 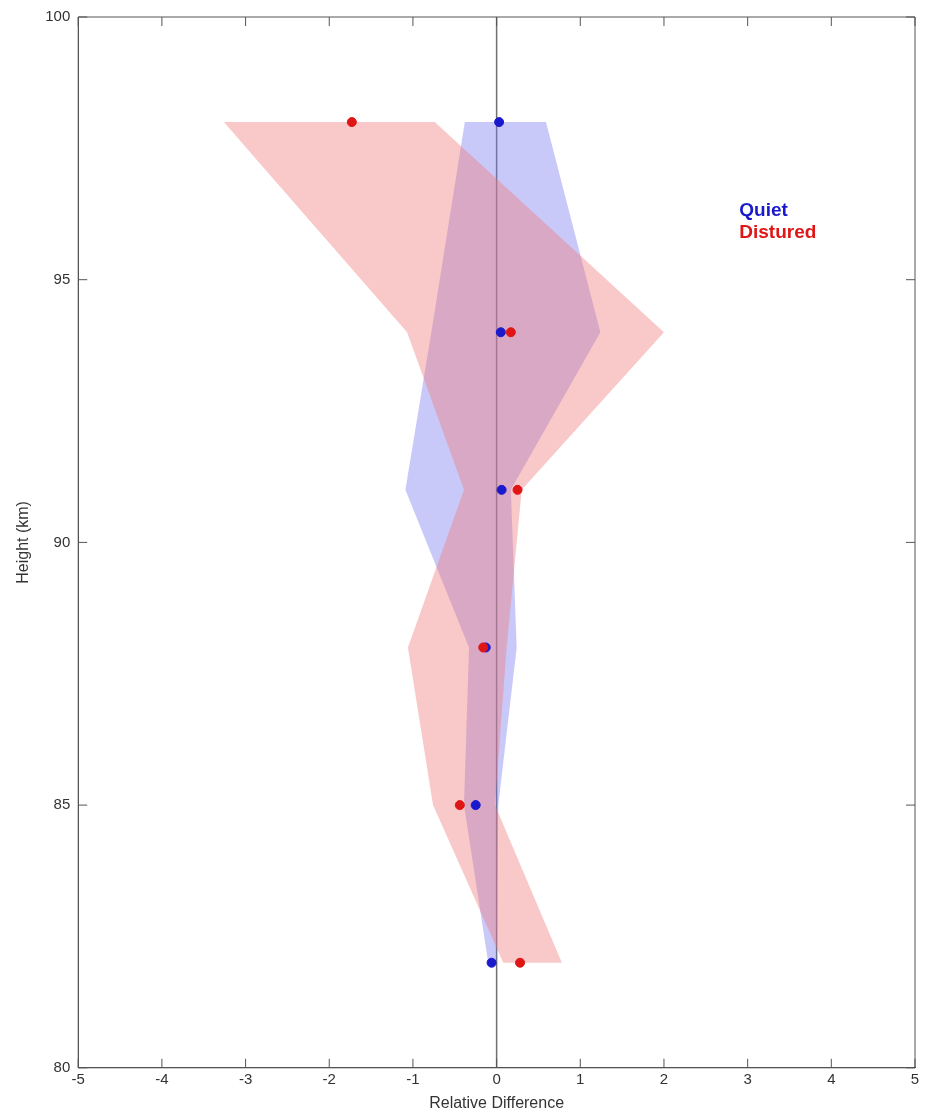 What do you see at coordinates (23, 542) in the screenshot?
I see `y-axis-title: Height (km)` at bounding box center [23, 542].